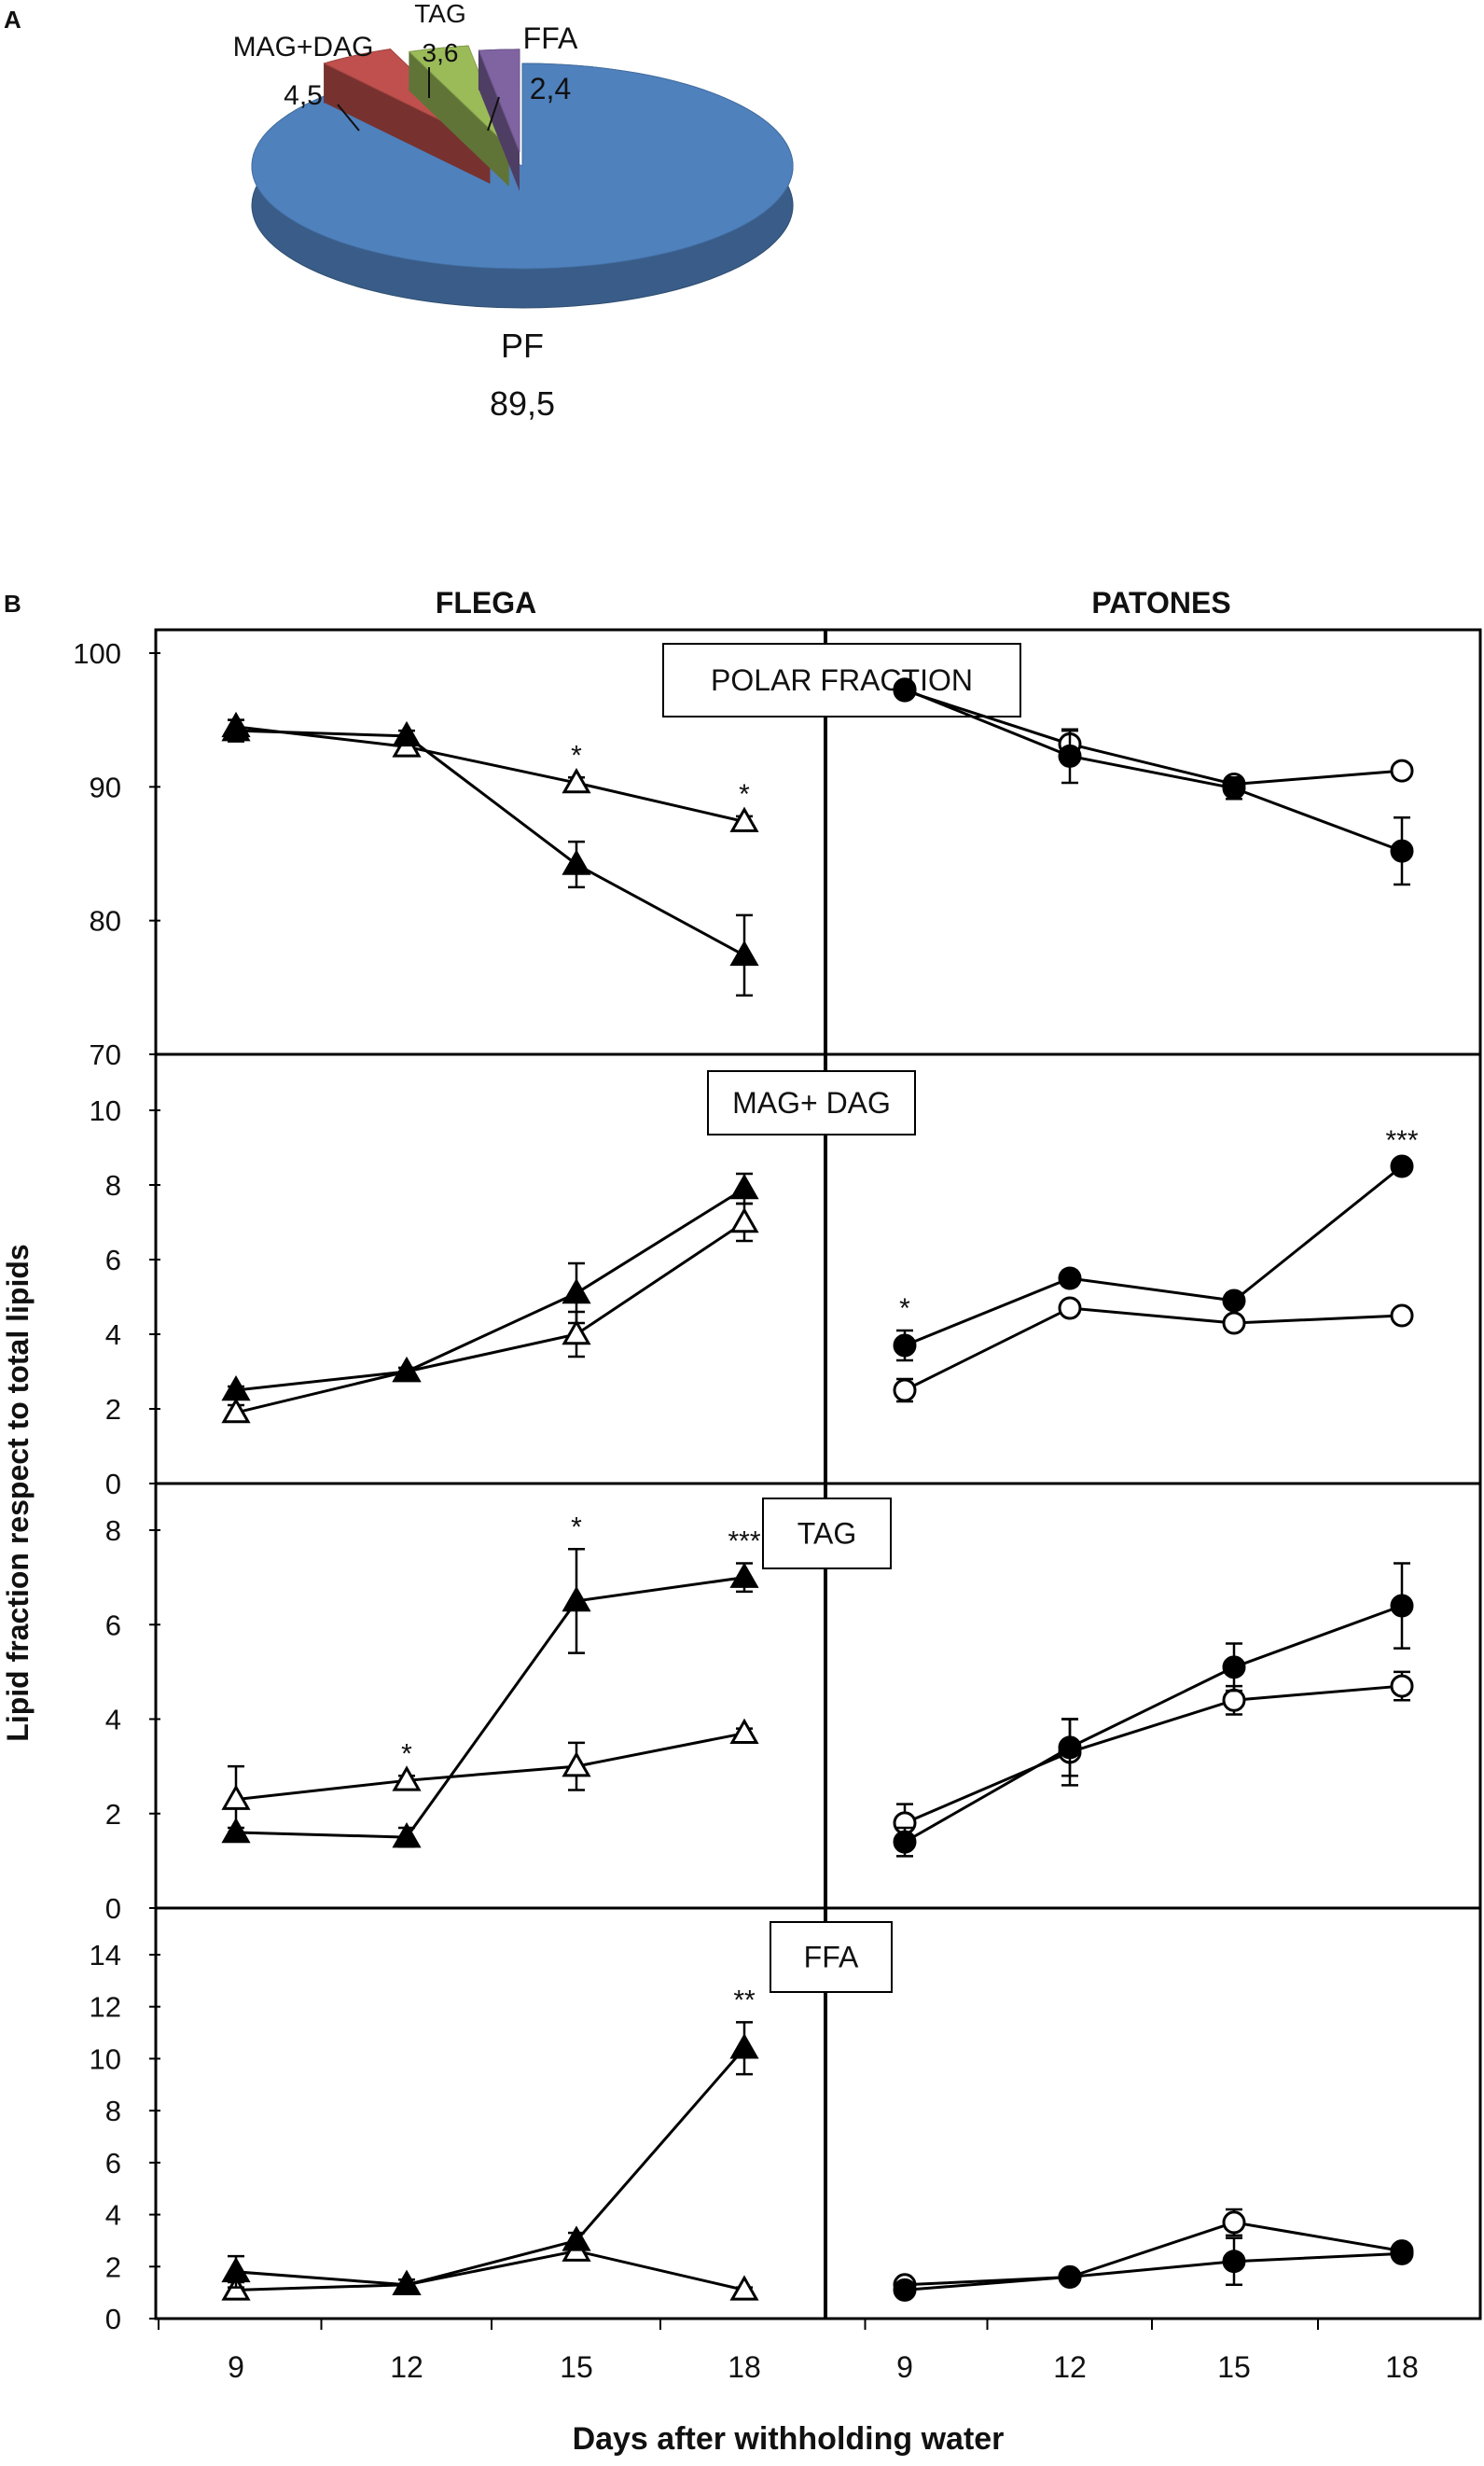  I want to click on pie-slice-ffa, so click(499, 120).